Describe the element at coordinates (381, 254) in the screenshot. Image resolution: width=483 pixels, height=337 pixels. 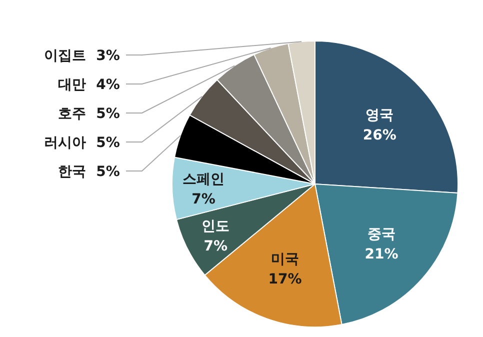
I see `data-label: 21%` at that location.